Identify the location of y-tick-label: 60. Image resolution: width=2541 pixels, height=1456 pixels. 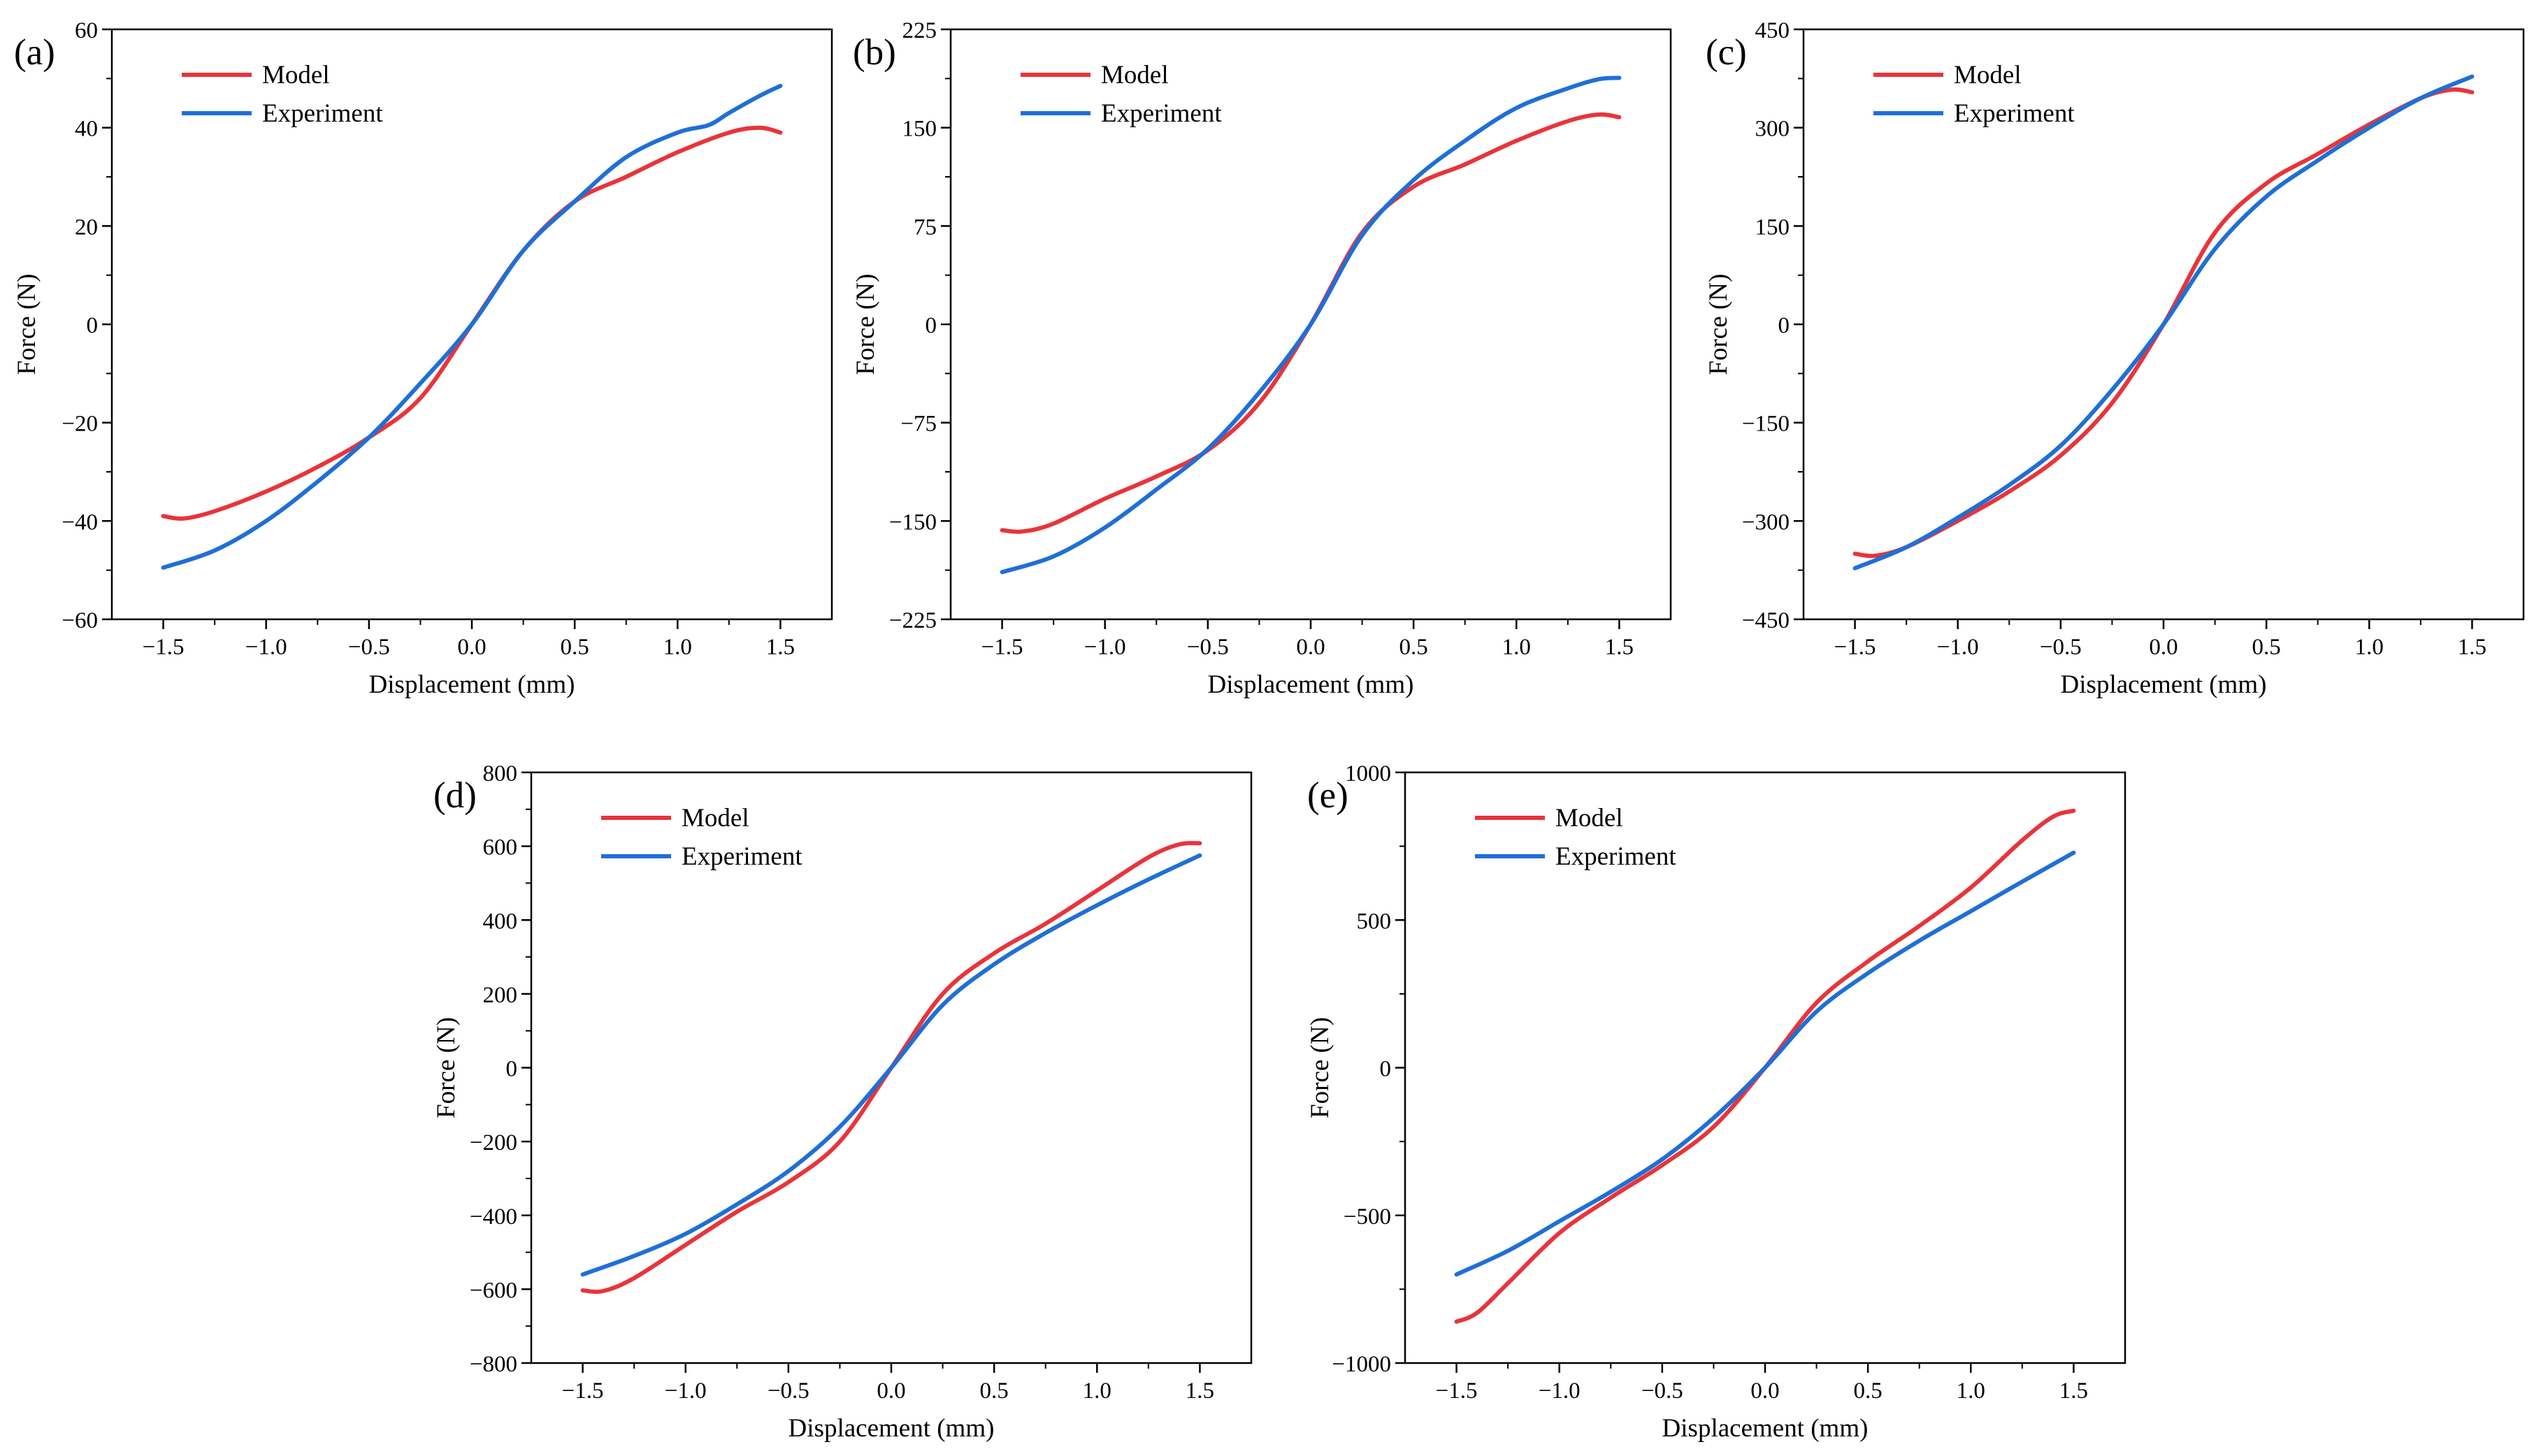
(86, 31).